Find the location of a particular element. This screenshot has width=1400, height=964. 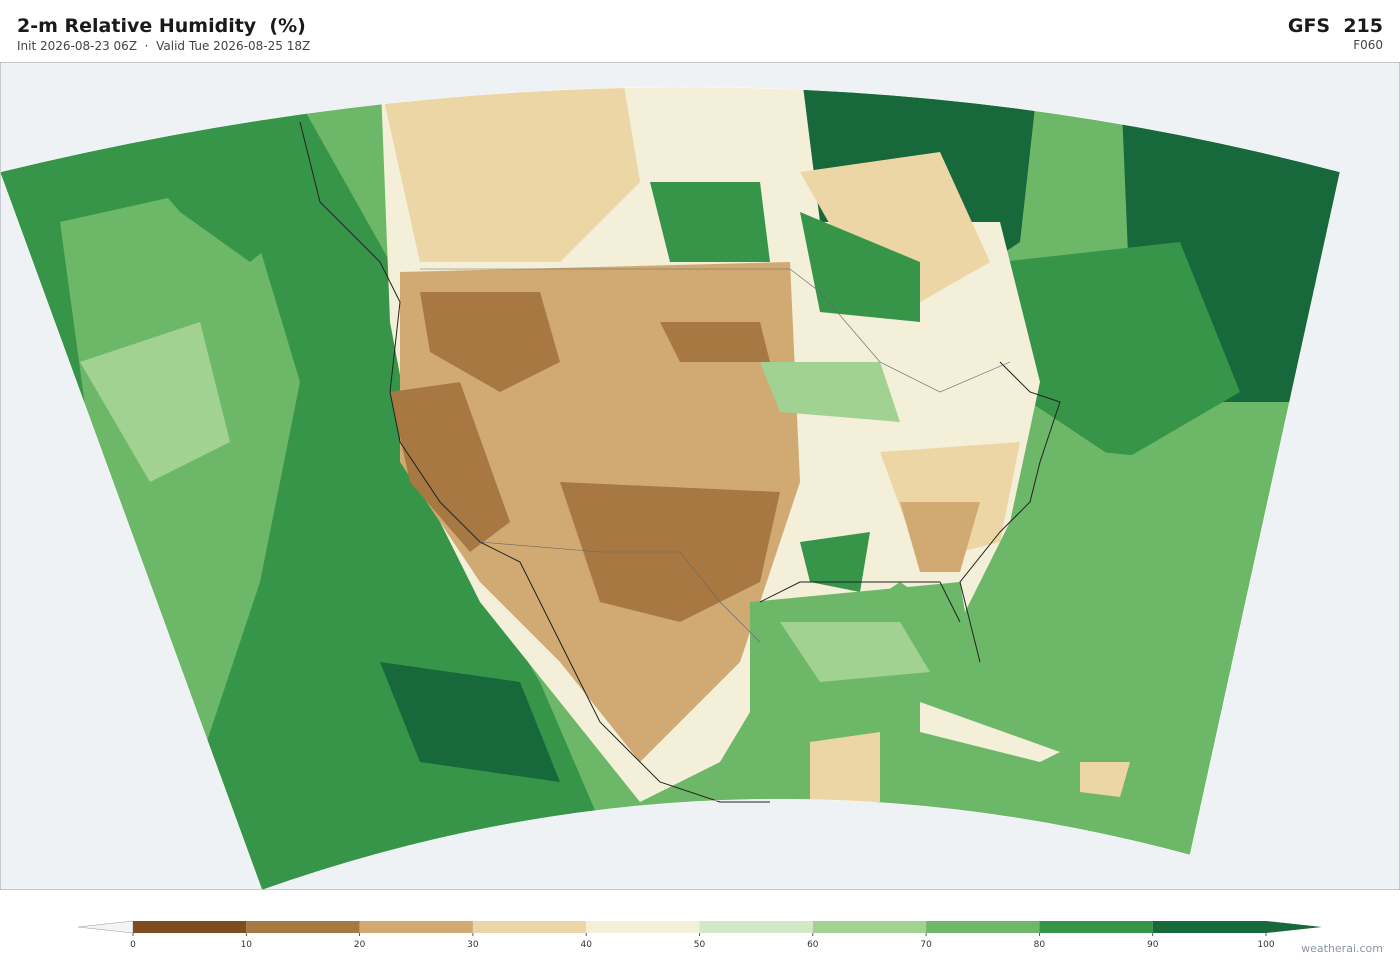

colorbar-over is located at coordinates (1294, 927).